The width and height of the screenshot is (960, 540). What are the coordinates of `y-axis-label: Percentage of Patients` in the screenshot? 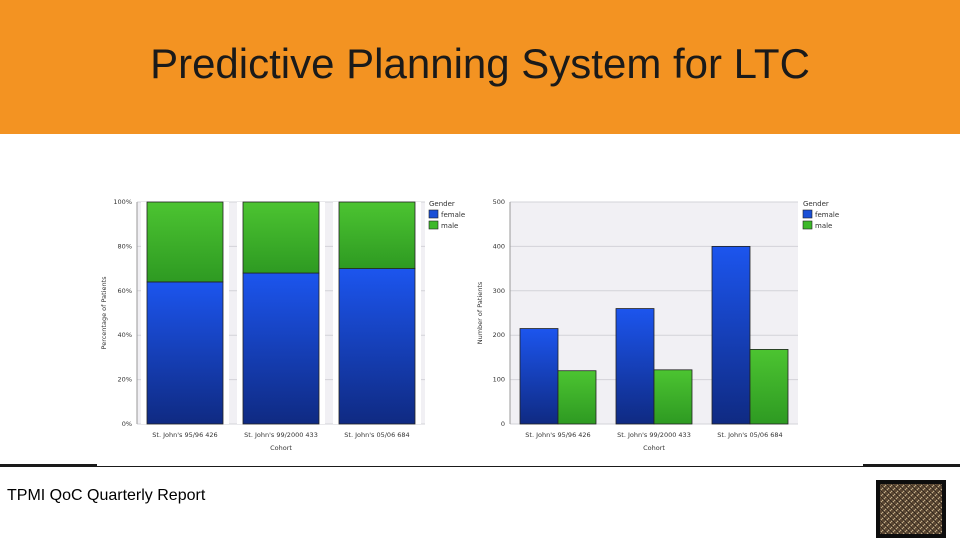 It's located at (104, 313).